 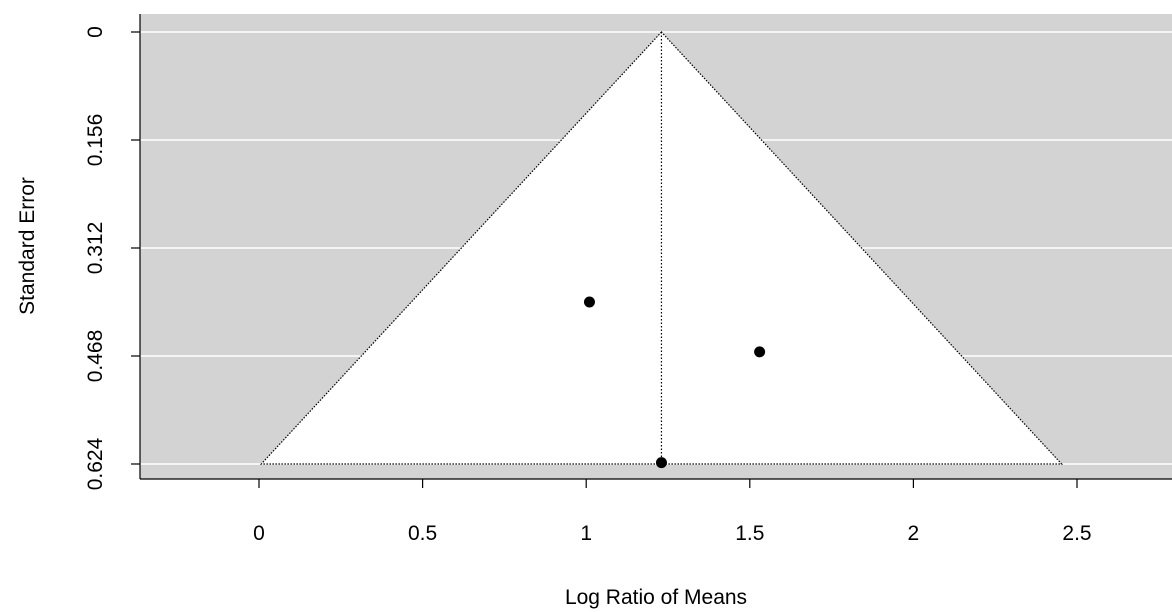 I want to click on y-axis-title: Standard Error, so click(x=27, y=246).